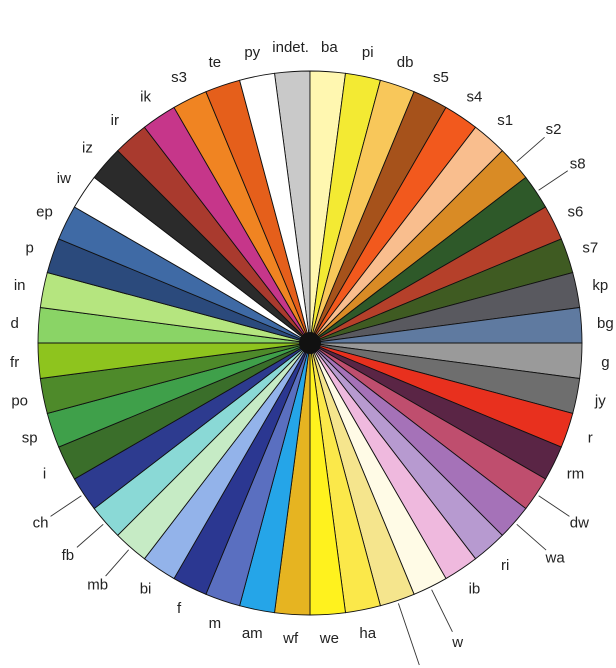  Describe the element at coordinates (145, 96) in the screenshot. I see `segment-label-ik: ik` at that location.